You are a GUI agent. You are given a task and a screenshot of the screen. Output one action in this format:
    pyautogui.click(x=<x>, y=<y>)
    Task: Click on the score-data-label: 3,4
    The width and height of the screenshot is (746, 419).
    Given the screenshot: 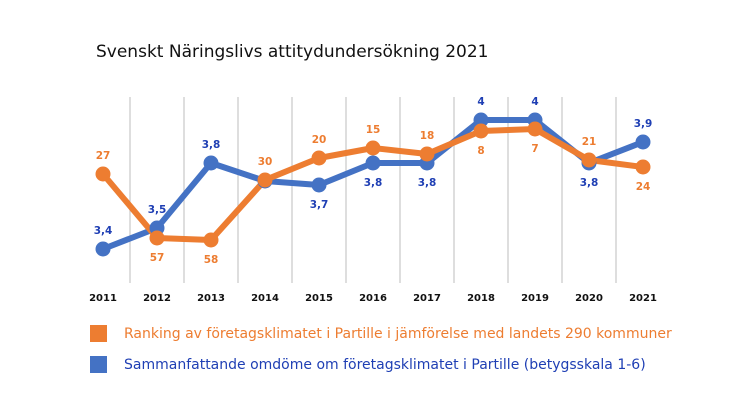 What is the action you would take?
    pyautogui.click(x=103, y=231)
    